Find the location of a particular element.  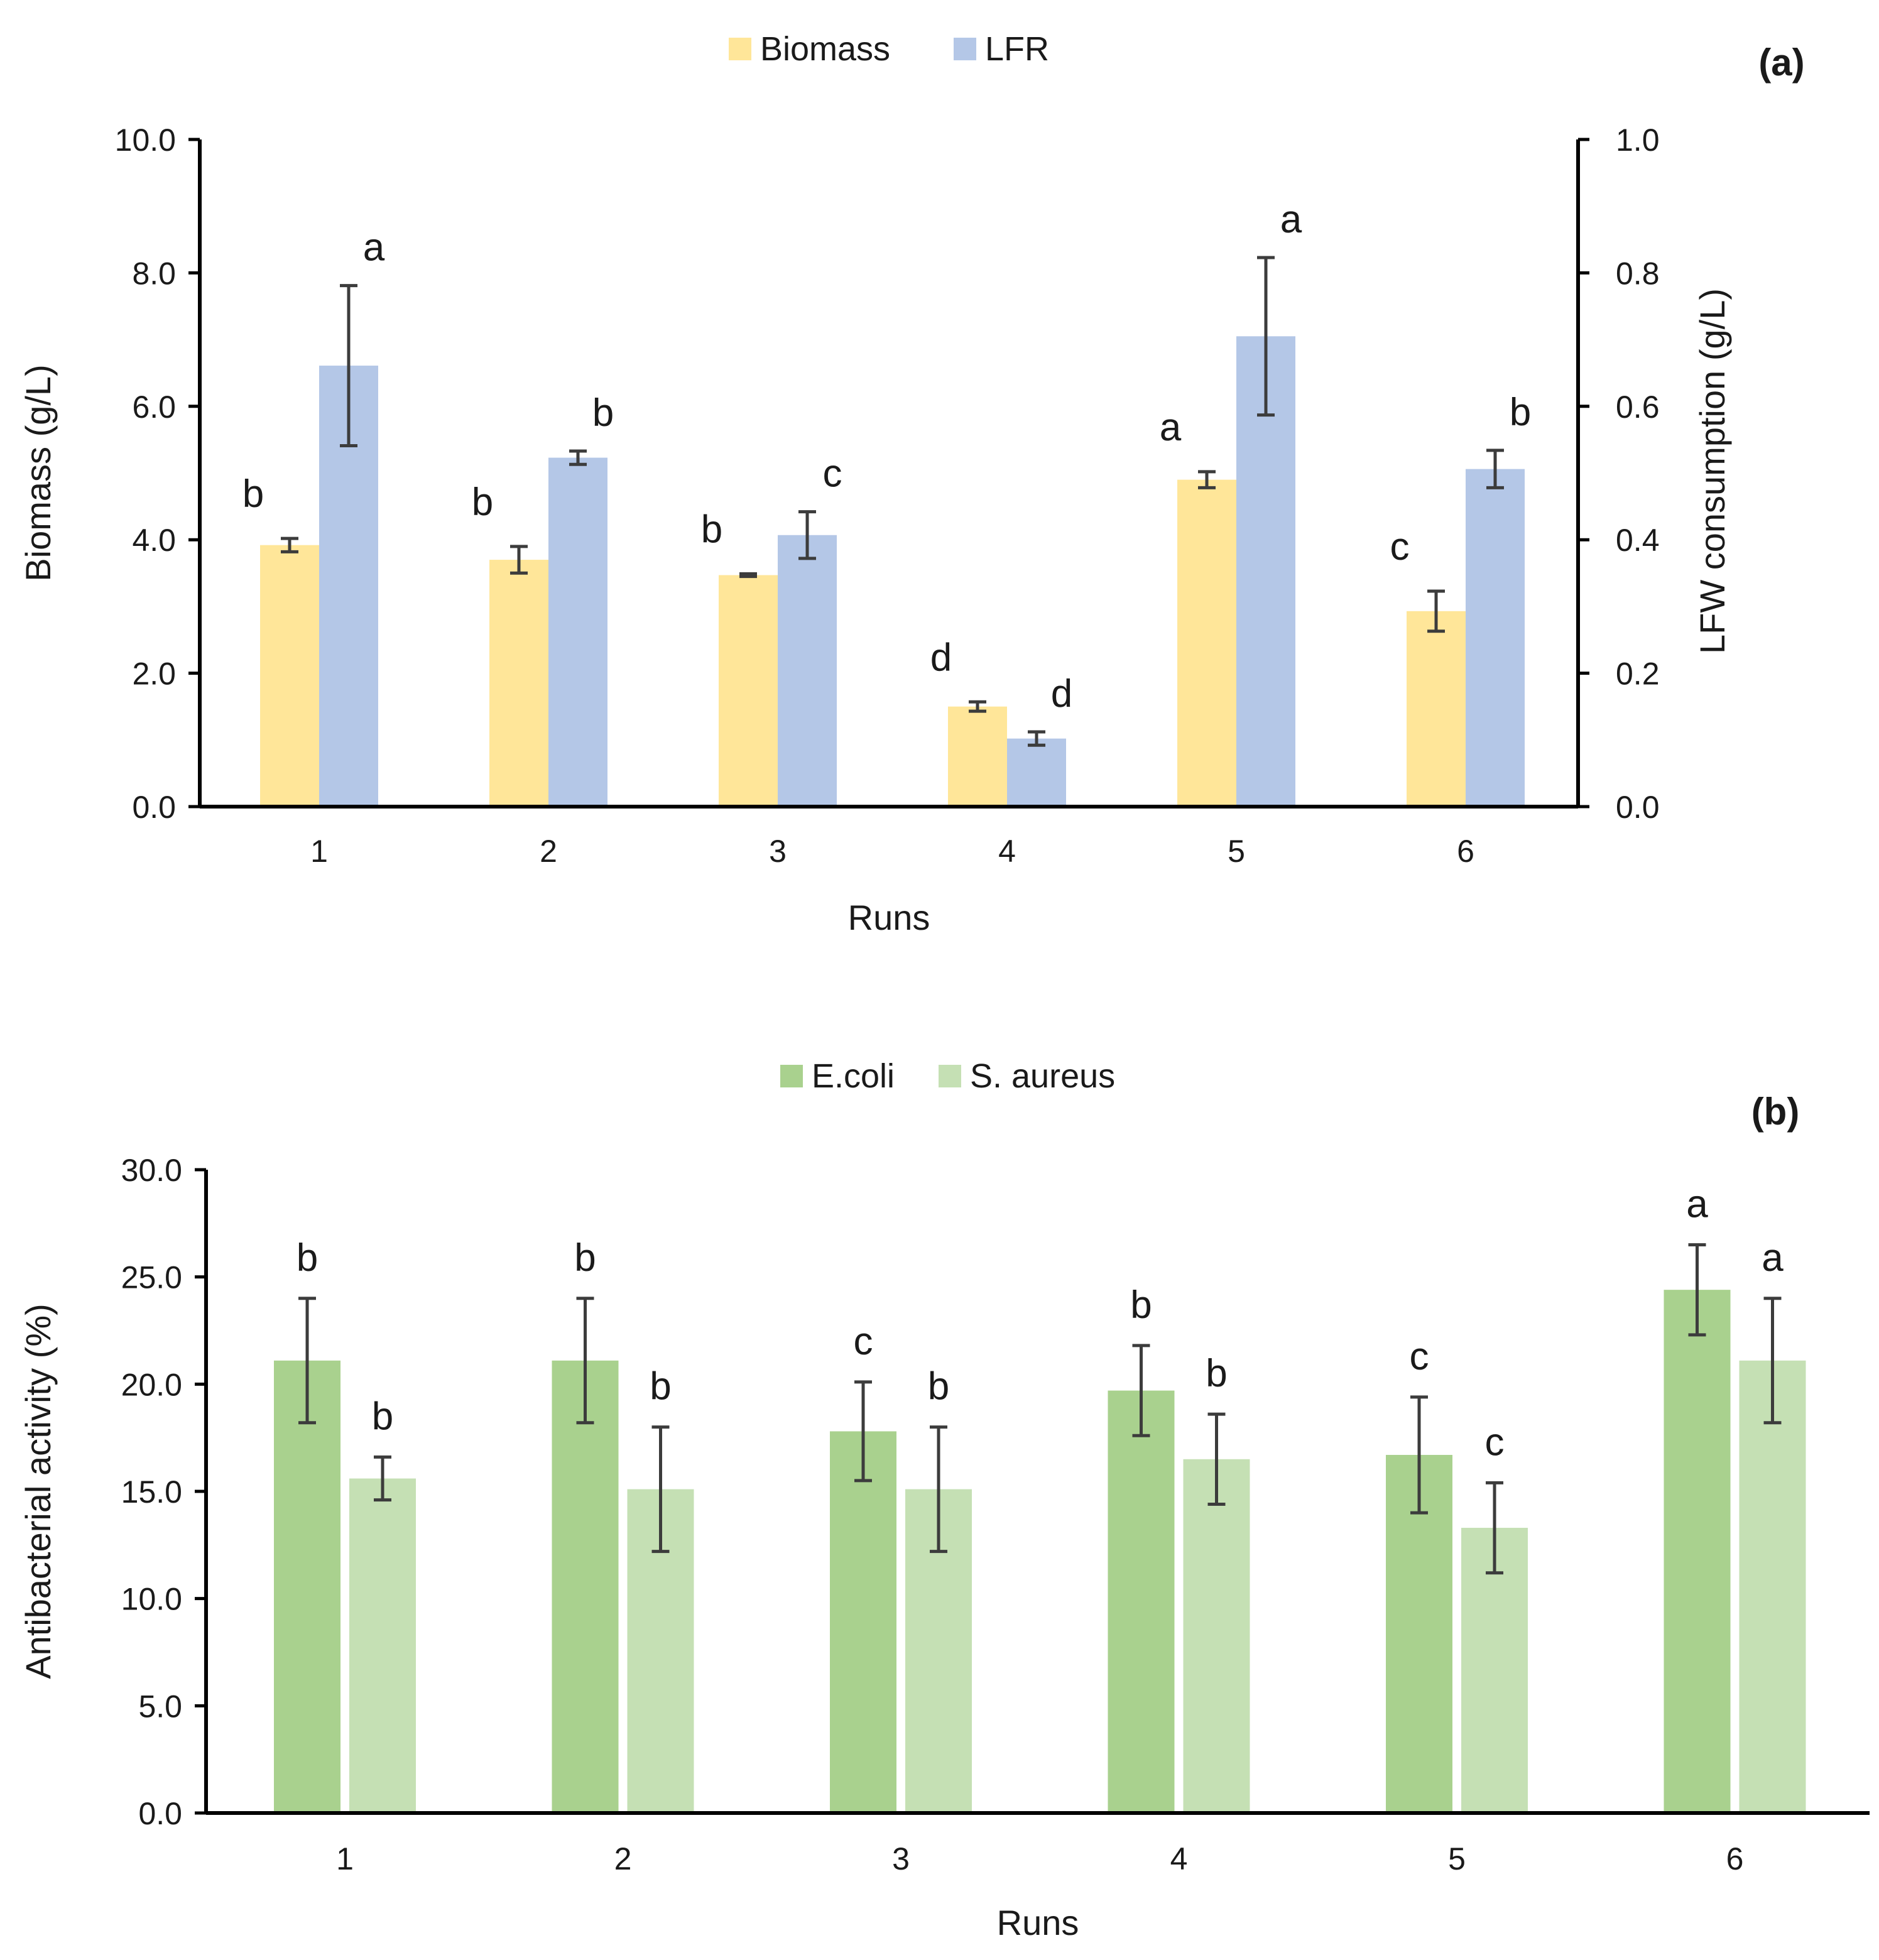

y-tick-label: 8.0 is located at coordinates (154, 273).